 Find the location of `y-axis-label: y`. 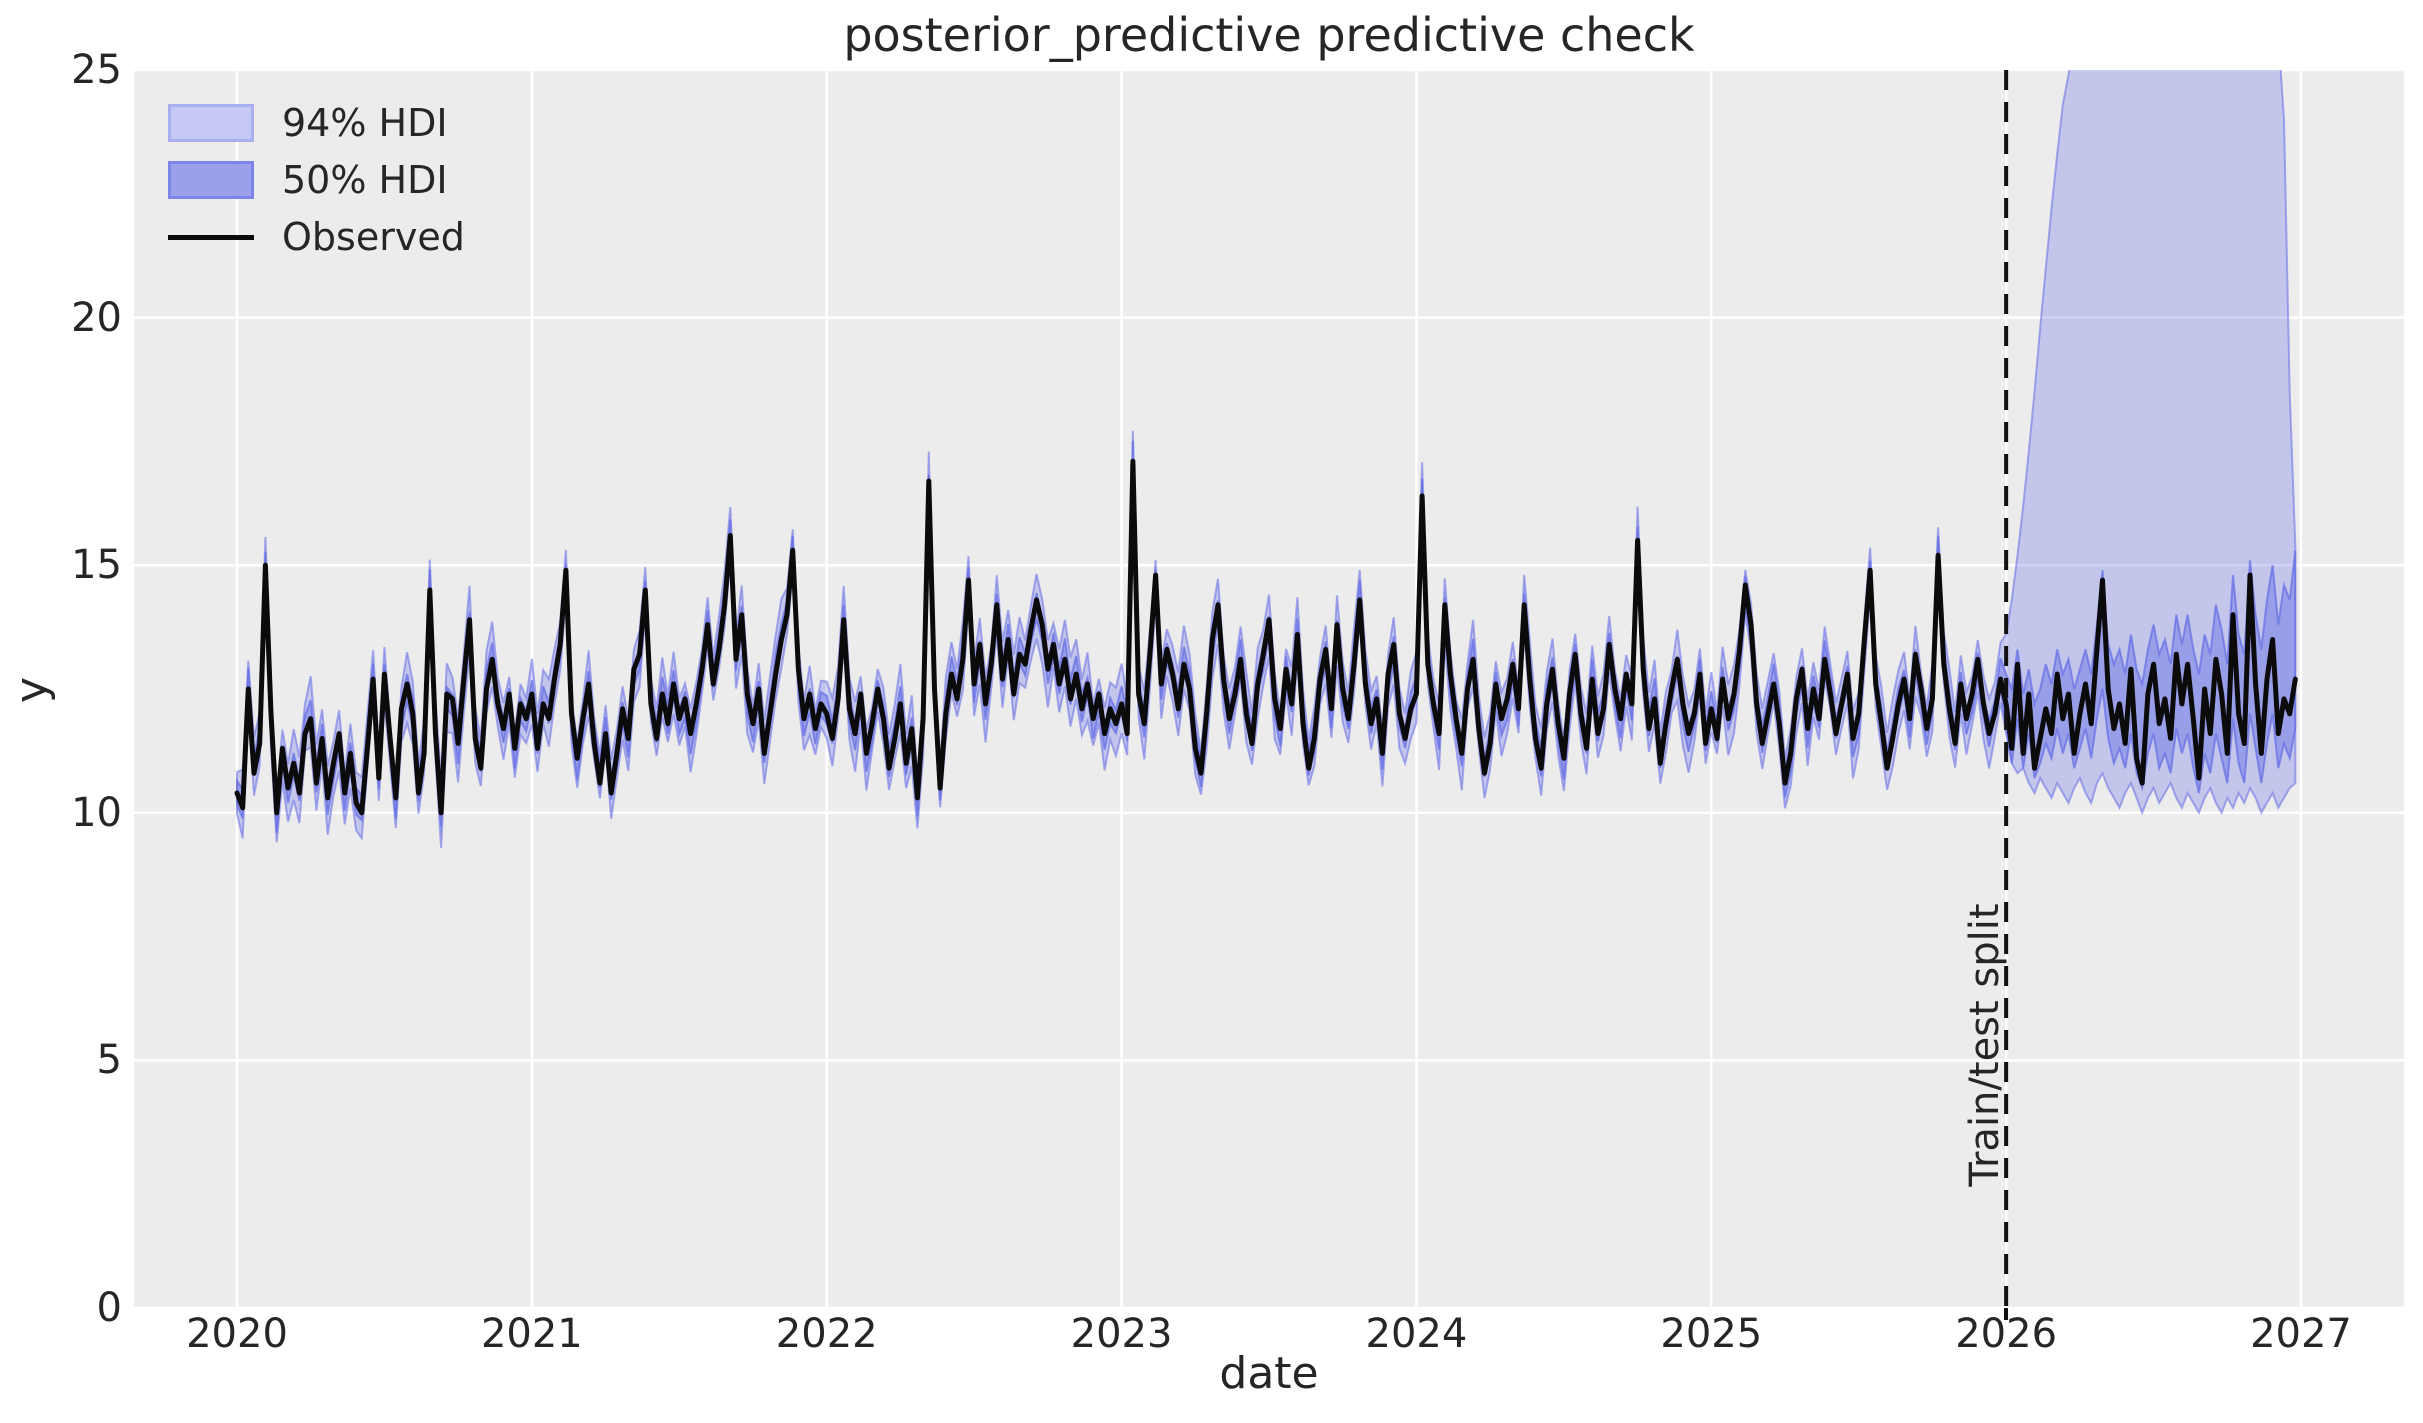

y-axis-label: y is located at coordinates (31, 690).